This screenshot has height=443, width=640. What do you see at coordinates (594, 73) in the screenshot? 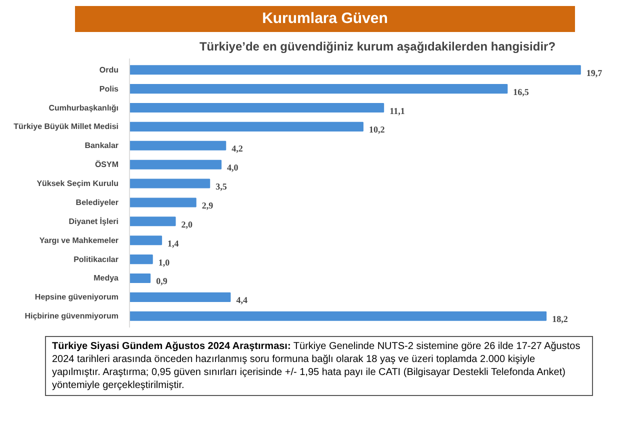
I see `data-label: 19,7` at bounding box center [594, 73].